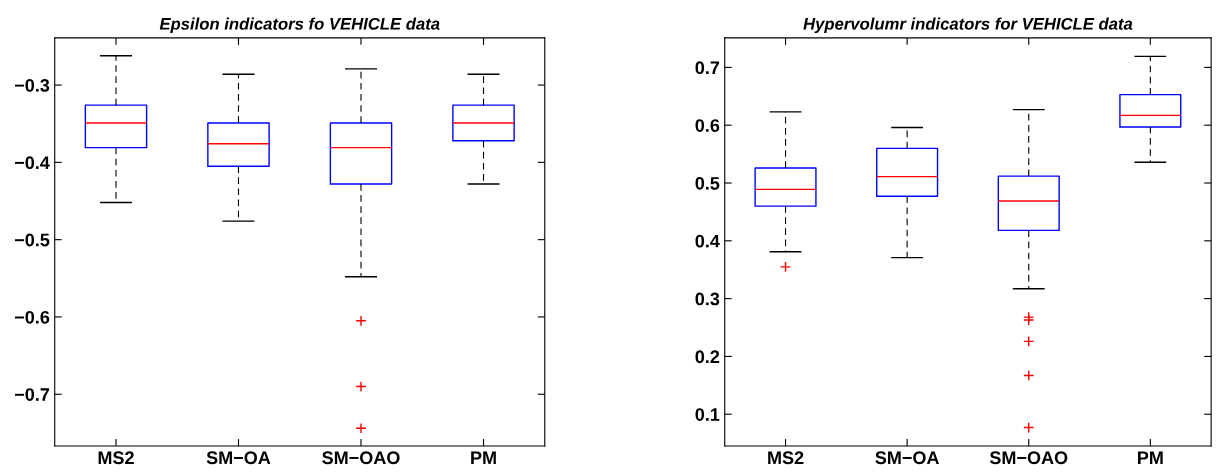 Image resolution: width=1216 pixels, height=474 pixels. What do you see at coordinates (32, 163) in the screenshot?
I see `y-tick-label: −0.4` at bounding box center [32, 163].